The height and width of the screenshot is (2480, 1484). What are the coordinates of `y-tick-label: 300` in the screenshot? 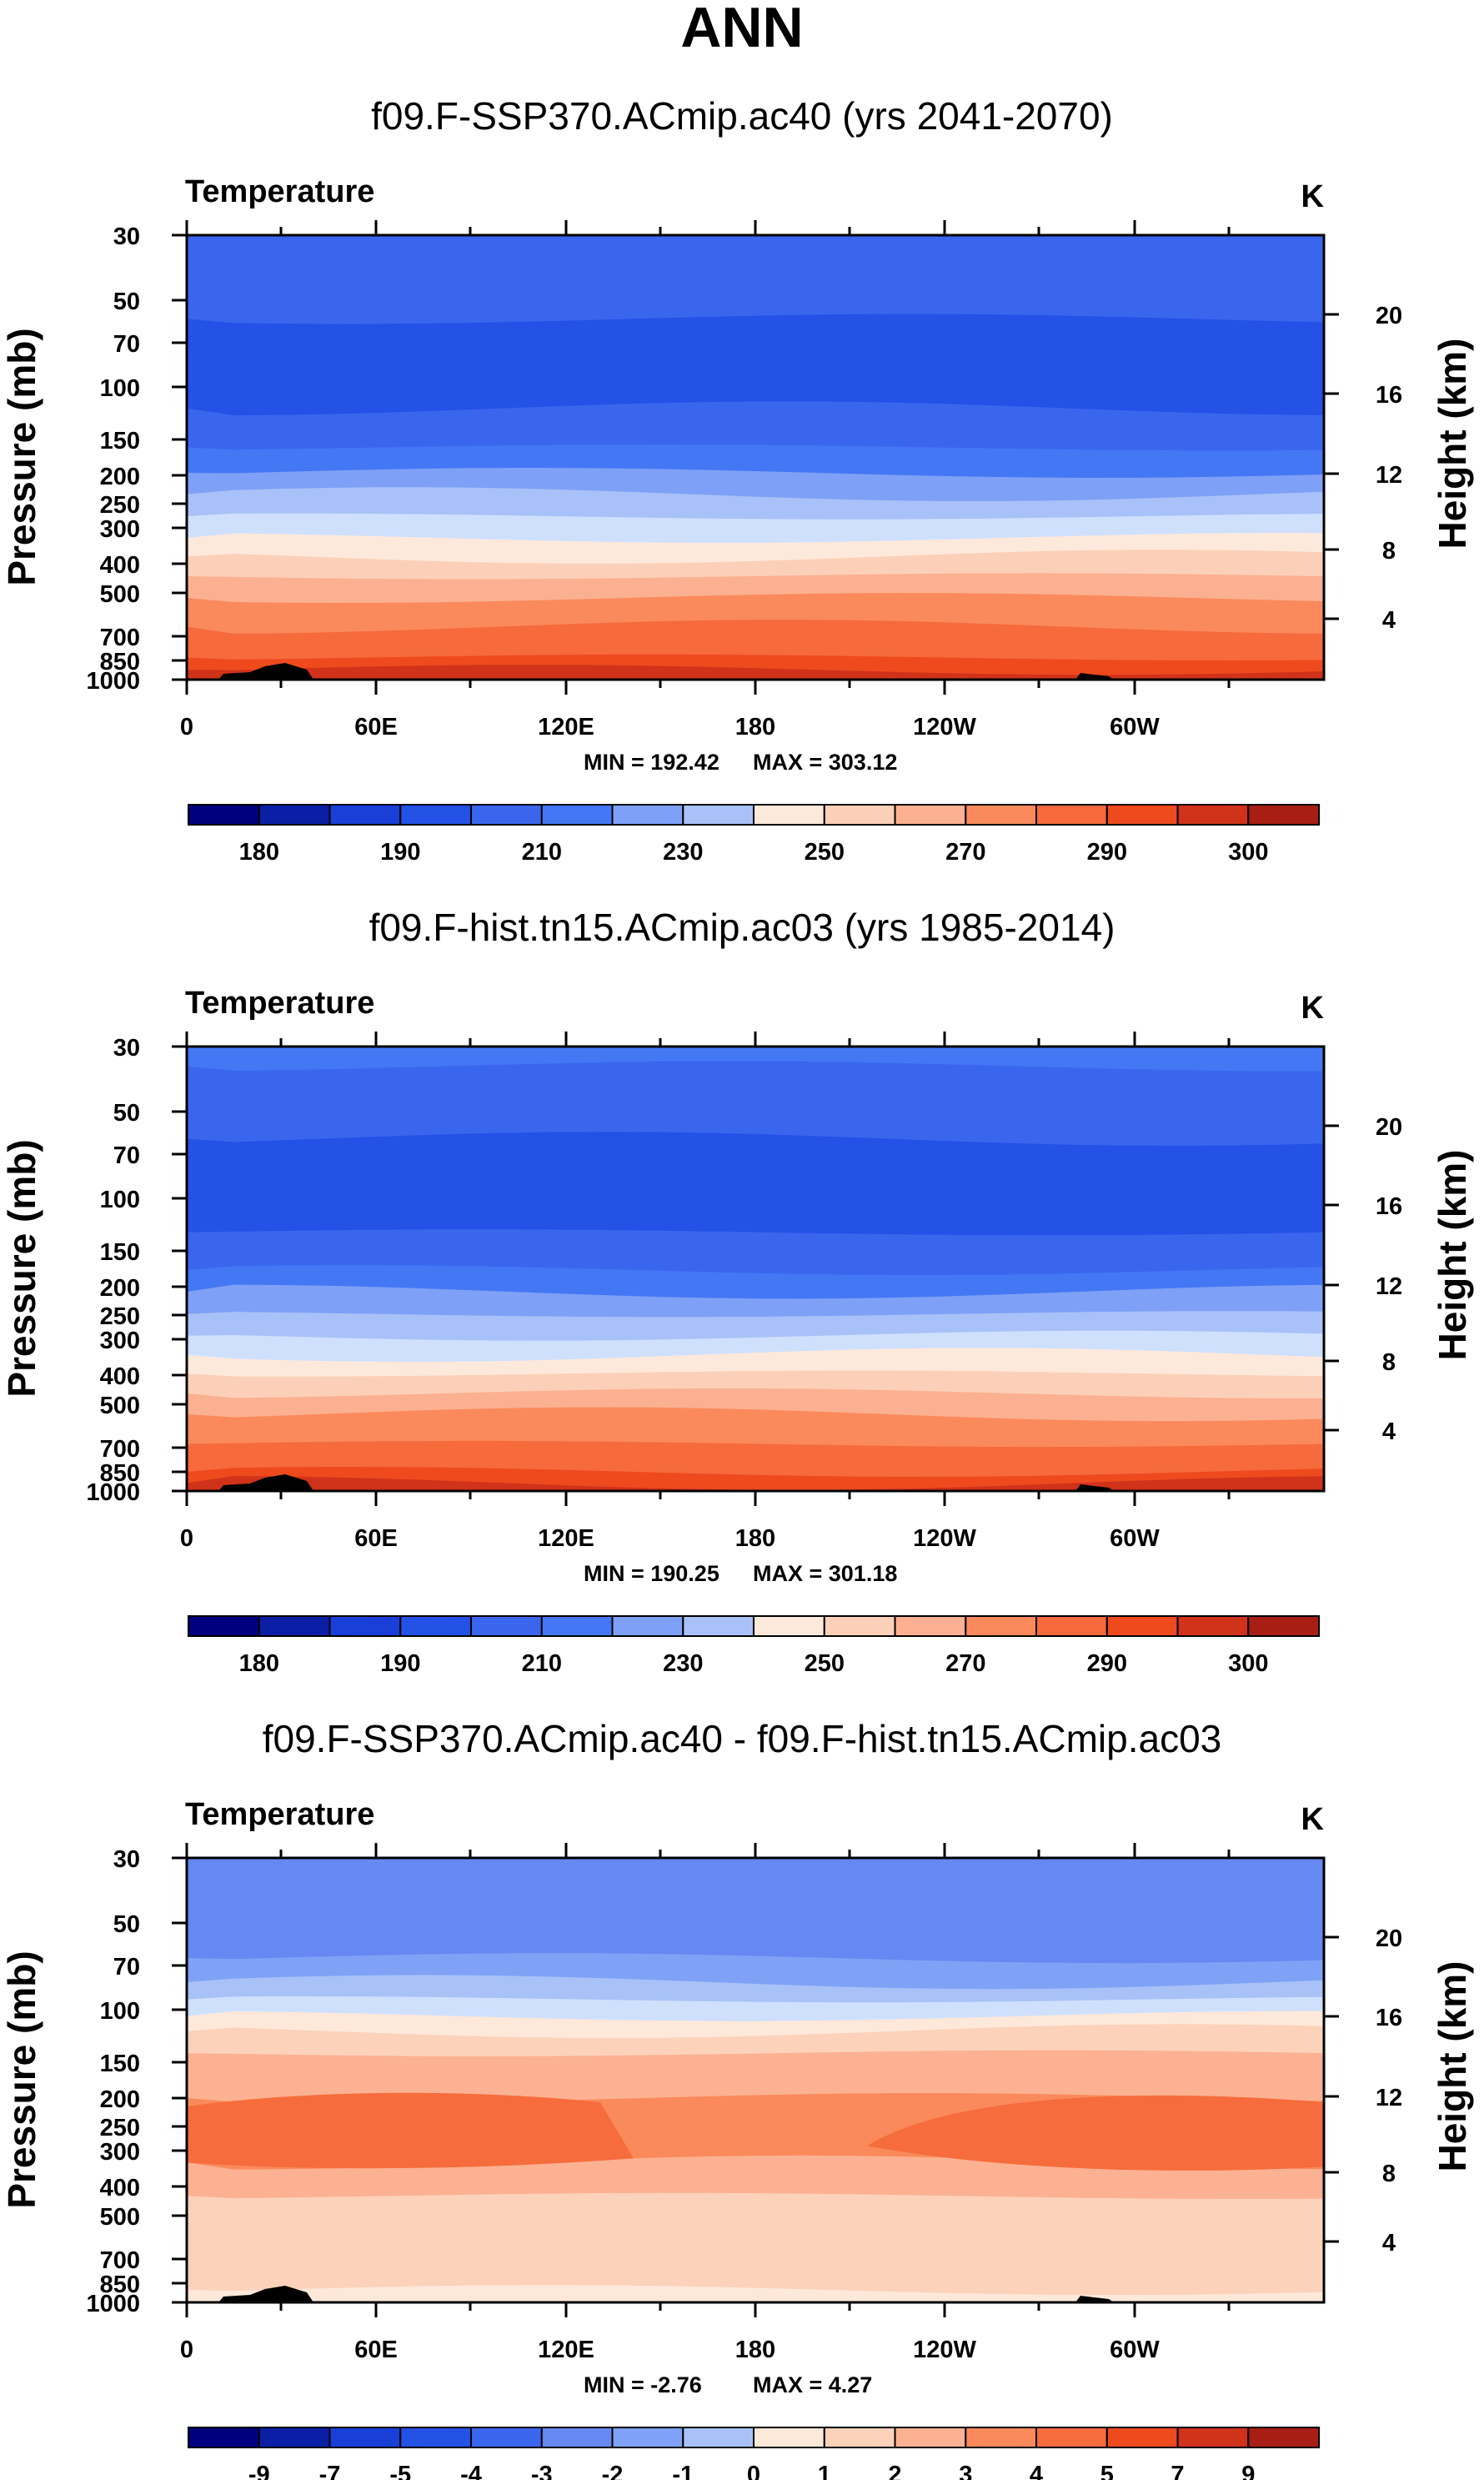 It's located at (120, 529).